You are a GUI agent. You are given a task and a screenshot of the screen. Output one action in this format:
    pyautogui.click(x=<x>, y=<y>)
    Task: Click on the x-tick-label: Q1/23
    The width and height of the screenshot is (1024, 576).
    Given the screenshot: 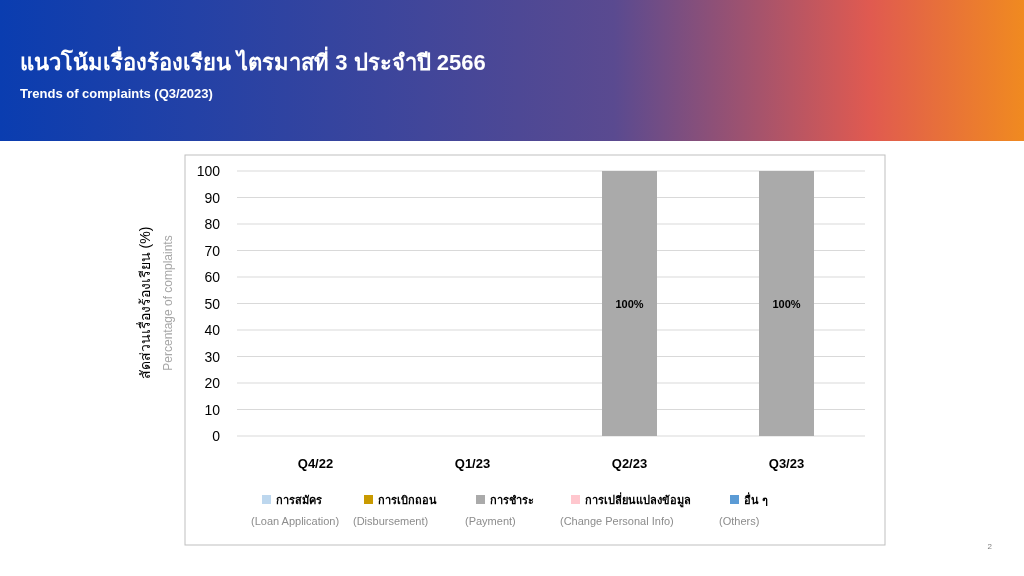 What is the action you would take?
    pyautogui.click(x=472, y=463)
    